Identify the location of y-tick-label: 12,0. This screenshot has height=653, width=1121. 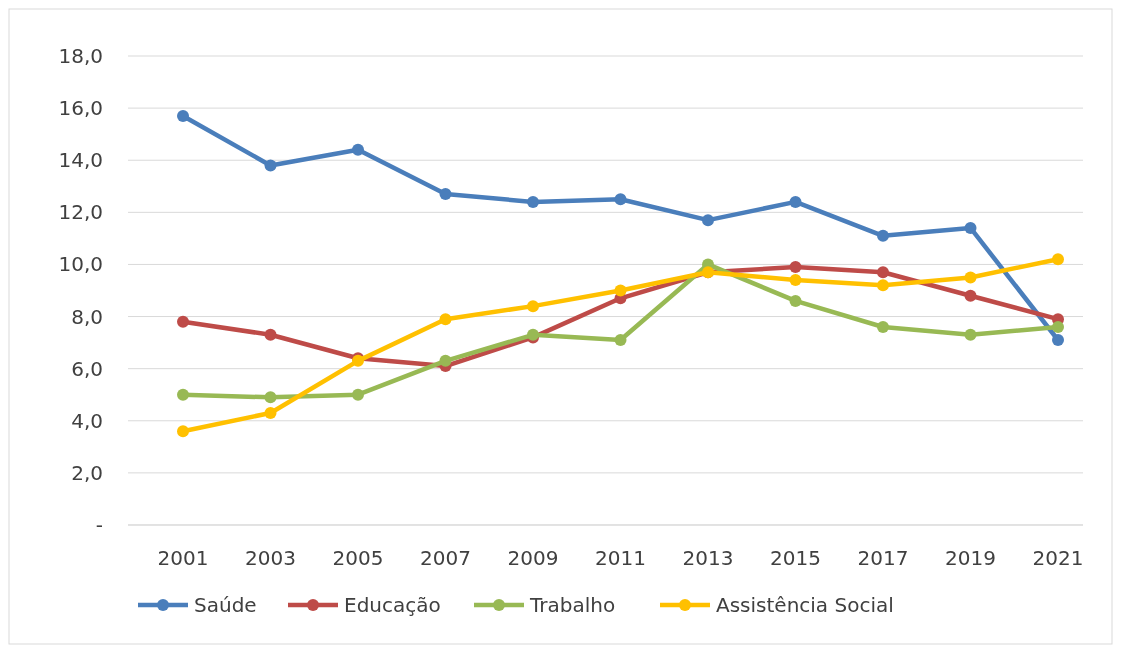
(80, 212).